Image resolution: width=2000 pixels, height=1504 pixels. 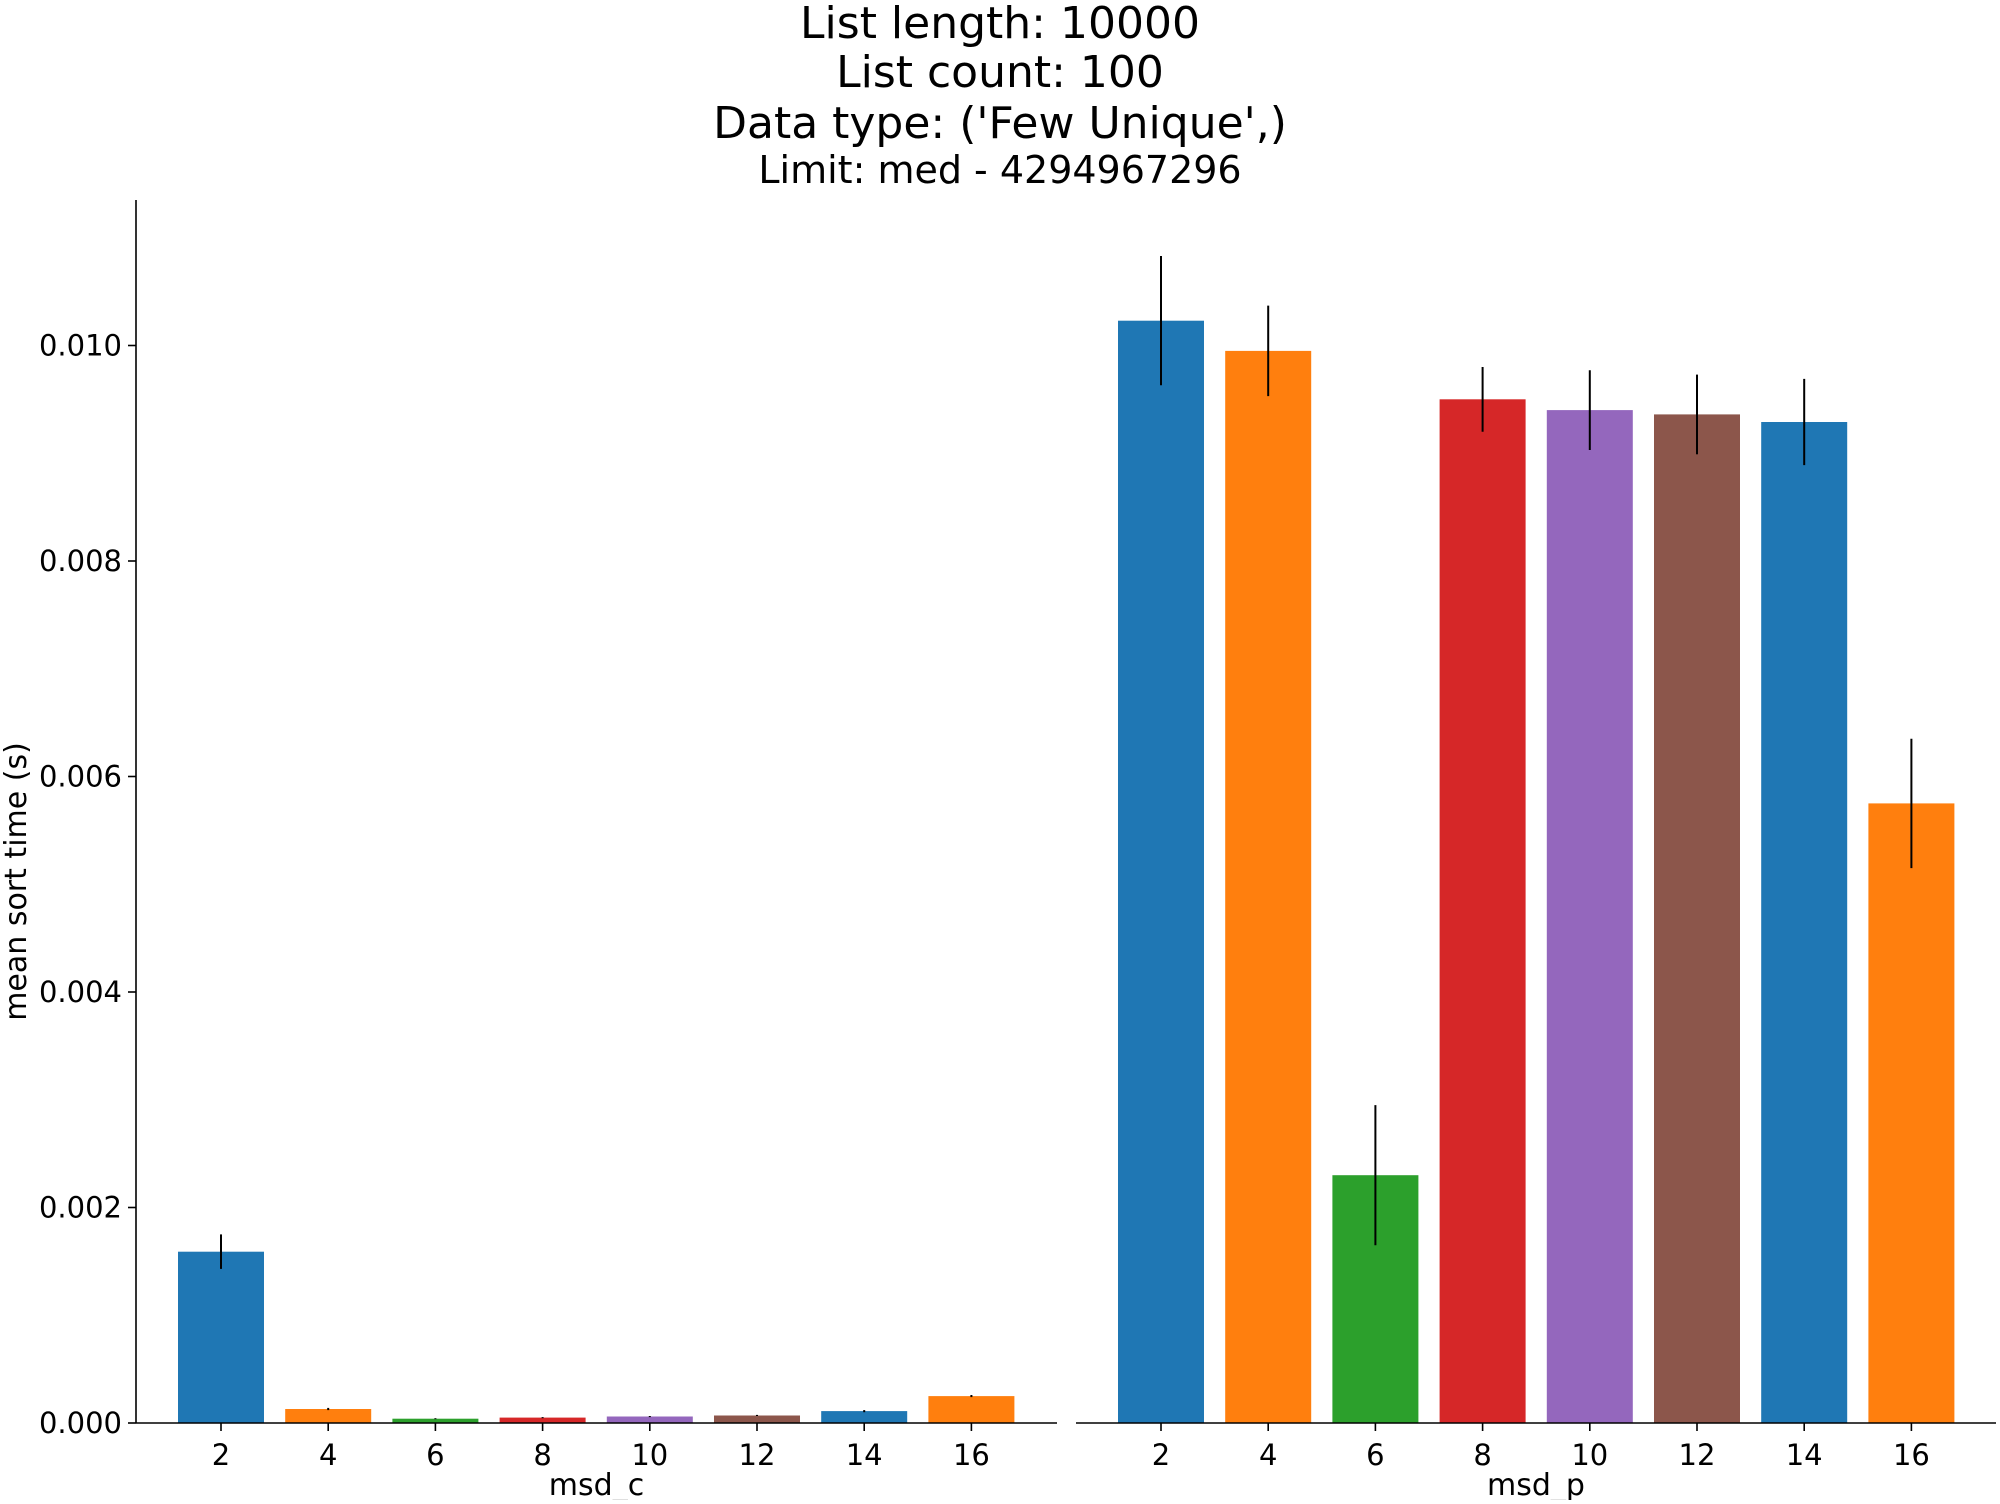 I want to click on title-line-2: List count: 100, so click(x=1000, y=72).